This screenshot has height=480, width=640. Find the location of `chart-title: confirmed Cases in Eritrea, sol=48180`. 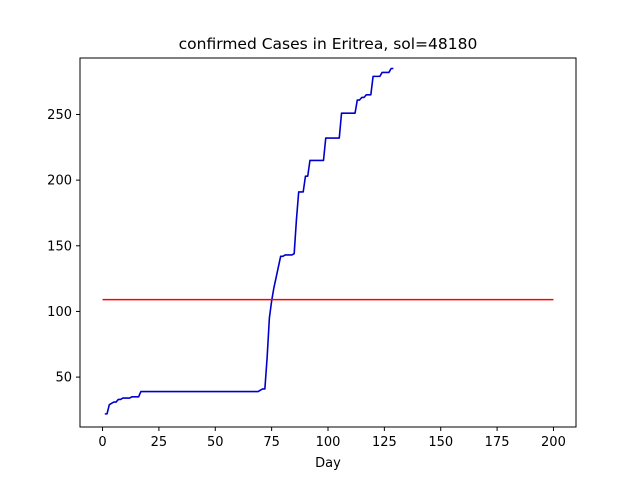

chart-title: confirmed Cases in Eritrea, sol=48180 is located at coordinates (328, 44).